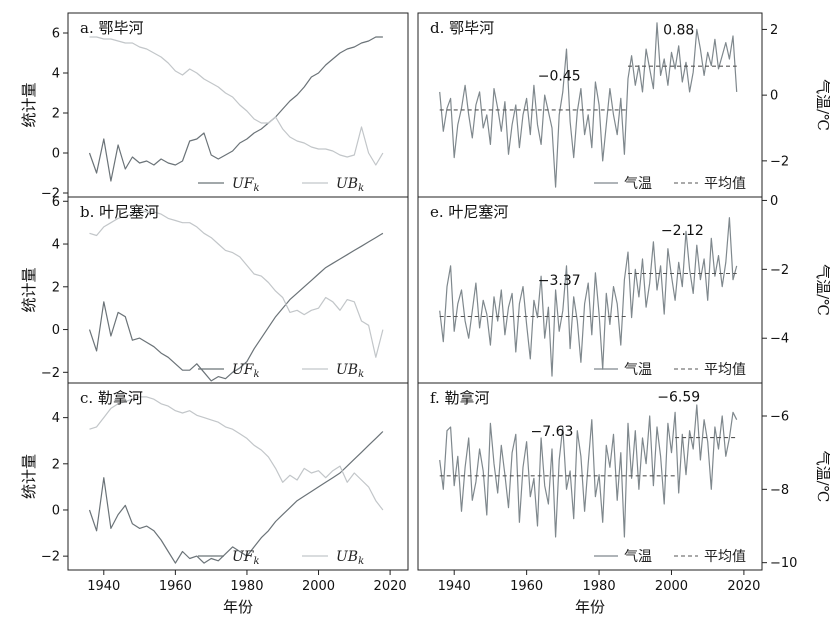 The width and height of the screenshot is (830, 626). I want to click on y-tick-label: −6, so click(779, 417).